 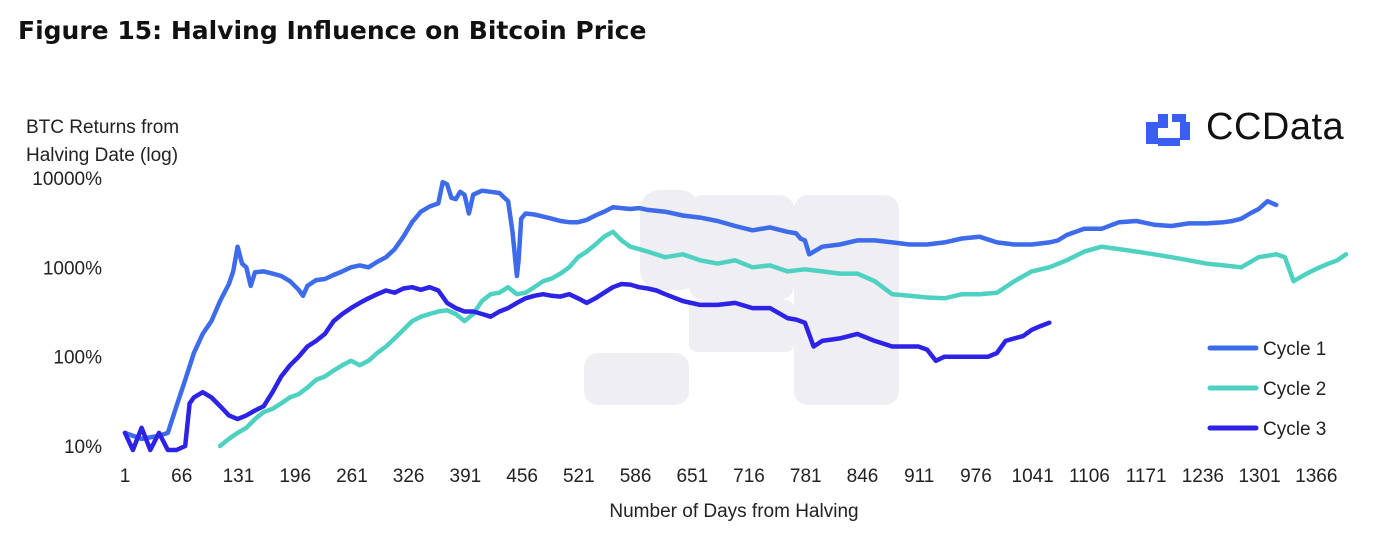 What do you see at coordinates (1316, 476) in the screenshot?
I see `x-tick-label: 1366` at bounding box center [1316, 476].